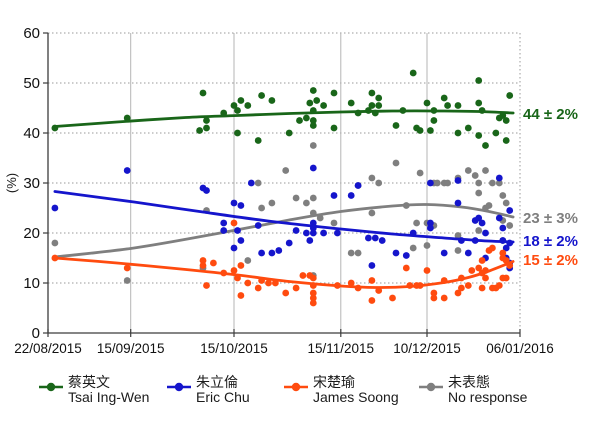 Image resolution: width=600 pixels, height=429 pixels. I want to click on y-tick-label: 60, so click(31, 33).